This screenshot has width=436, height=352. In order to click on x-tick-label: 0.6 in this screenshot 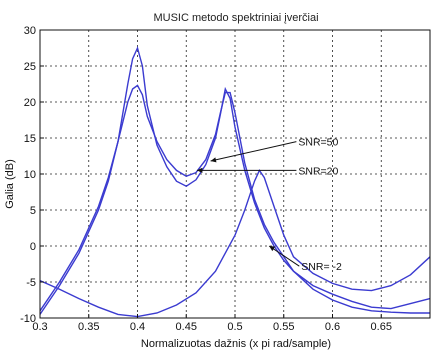, I will do `click(332, 327)`.